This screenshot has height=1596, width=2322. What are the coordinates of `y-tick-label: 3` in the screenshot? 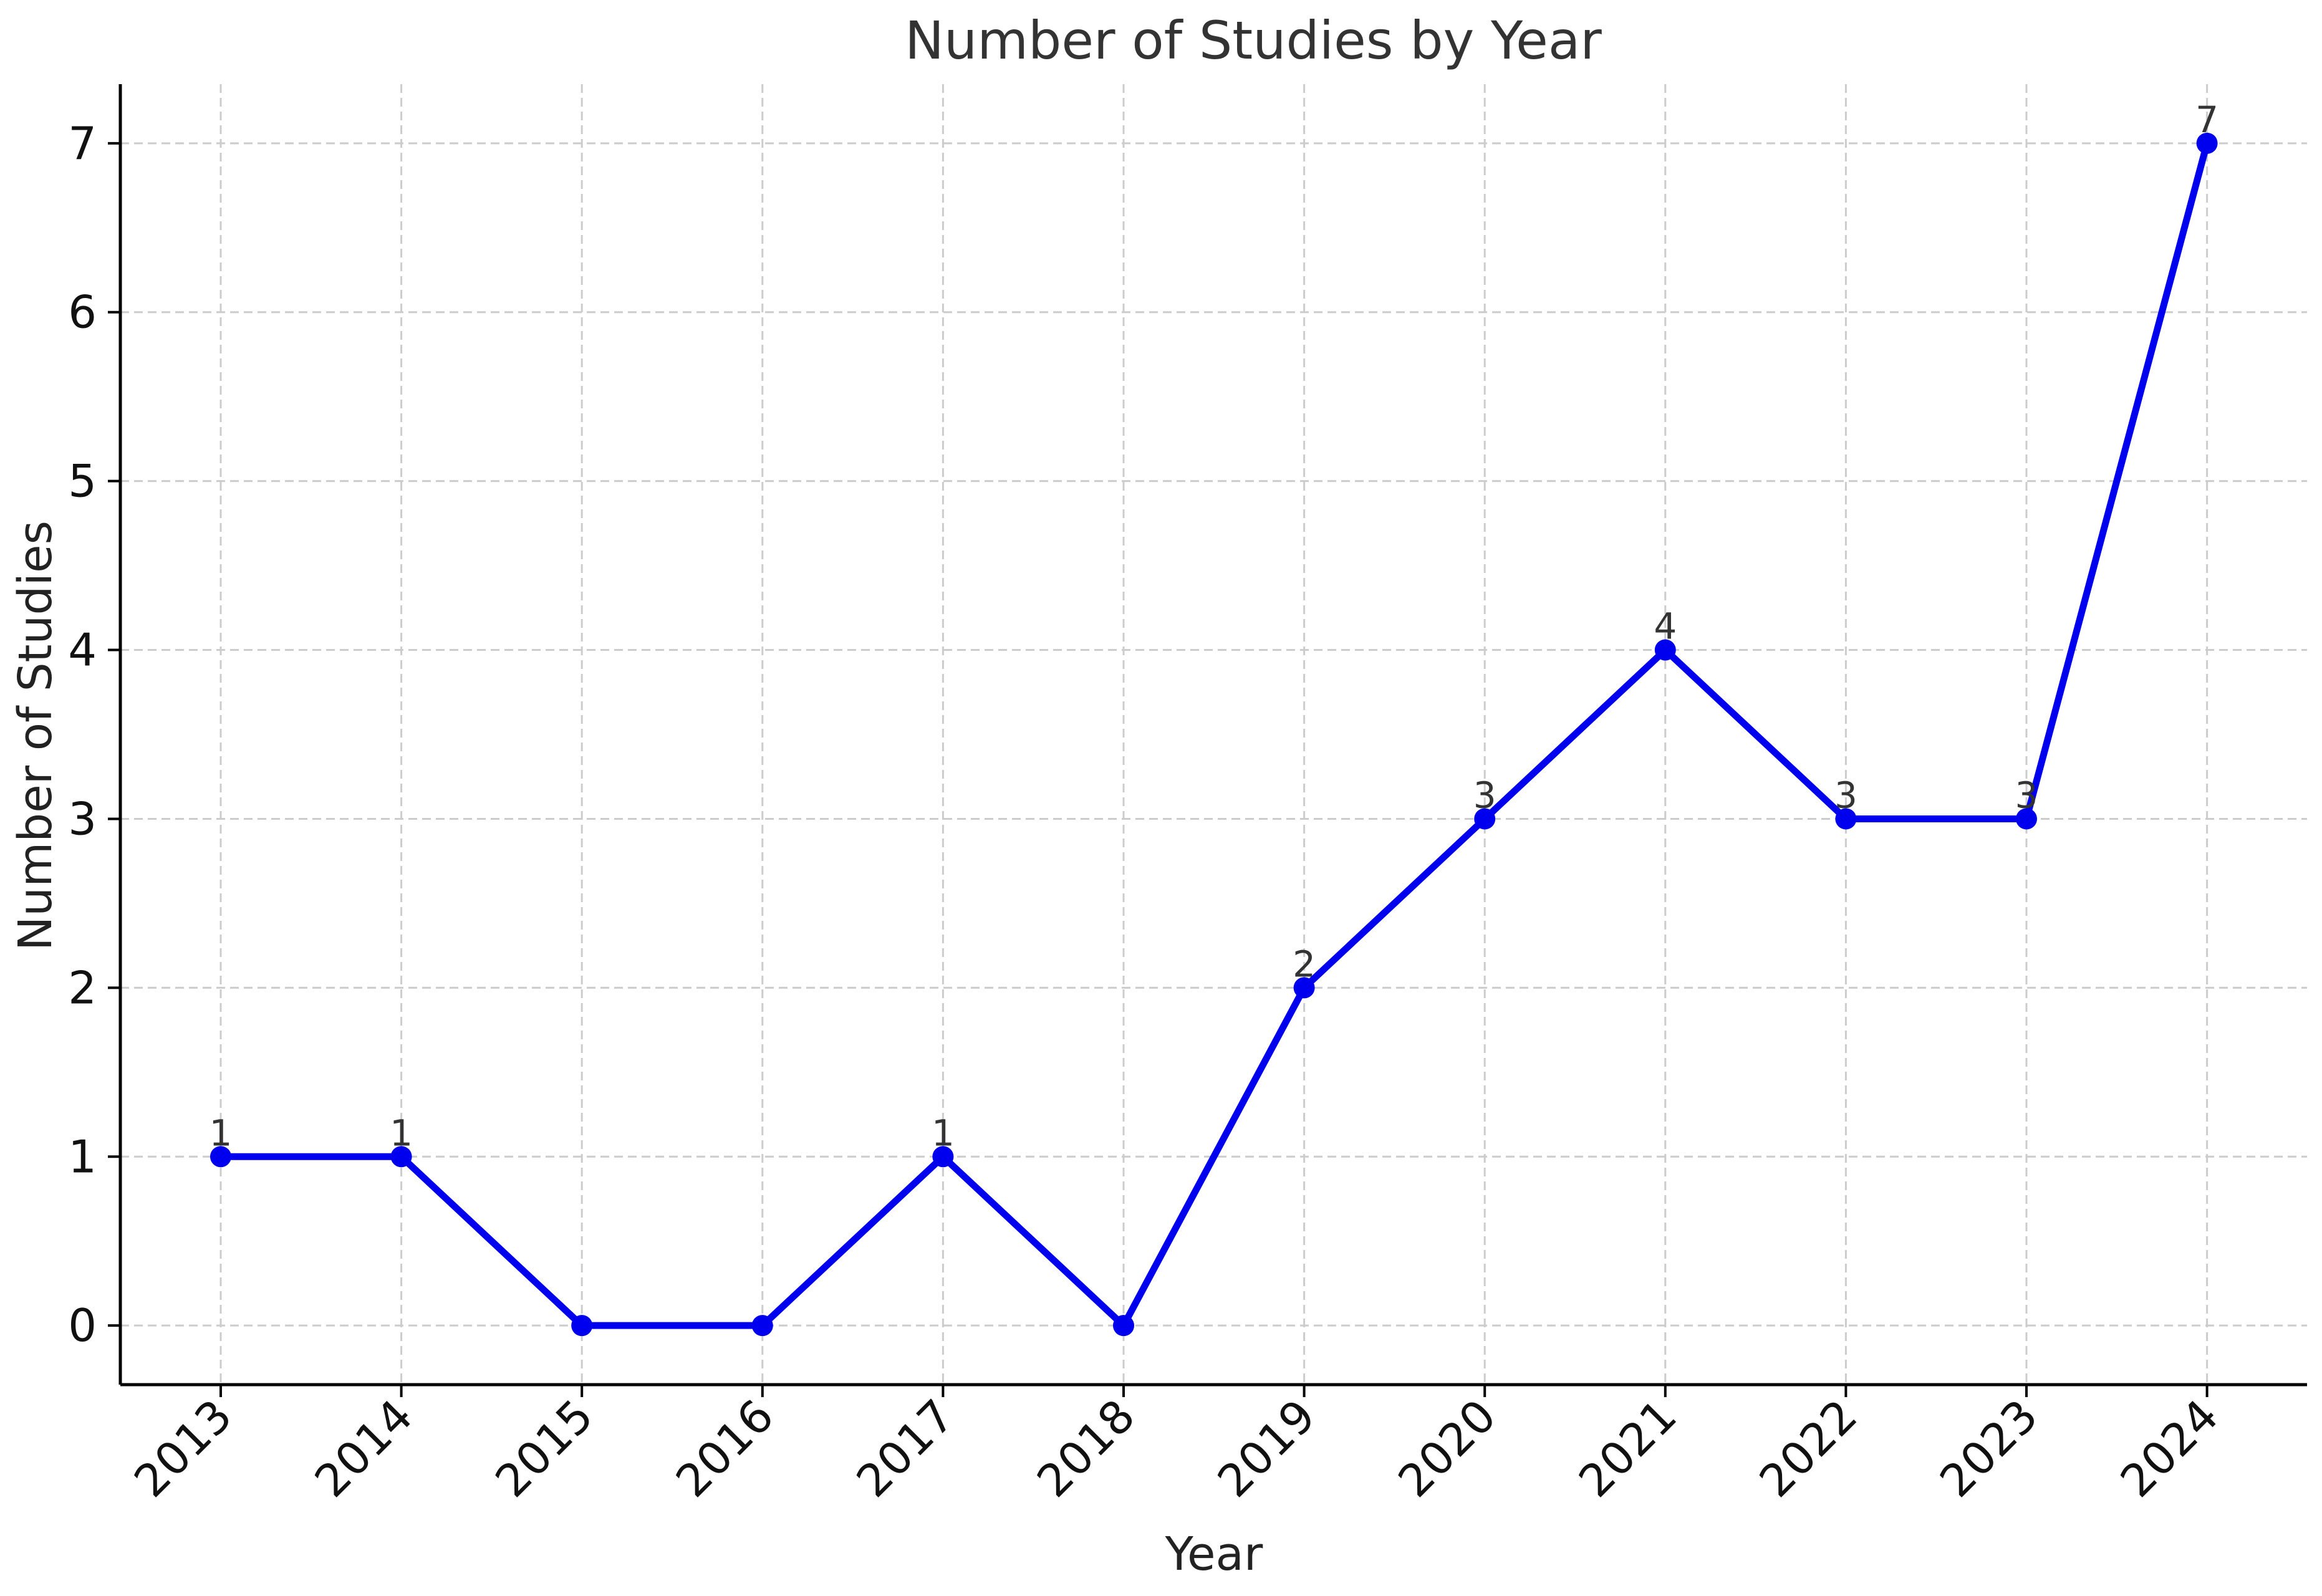 It's located at (82, 818).